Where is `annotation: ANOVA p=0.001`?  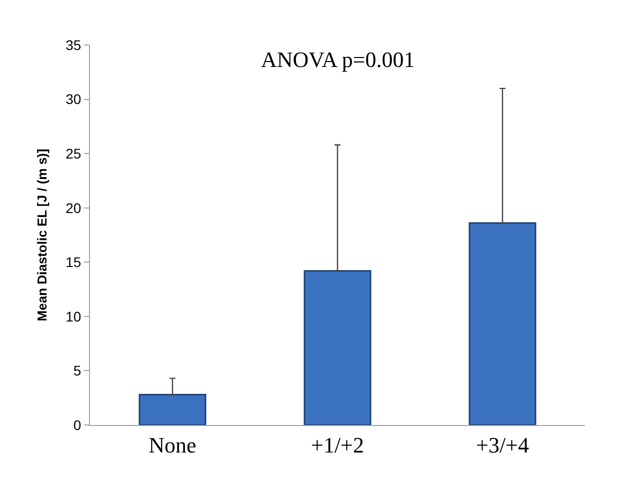
annotation: ANOVA p=0.001 is located at coordinates (338, 59).